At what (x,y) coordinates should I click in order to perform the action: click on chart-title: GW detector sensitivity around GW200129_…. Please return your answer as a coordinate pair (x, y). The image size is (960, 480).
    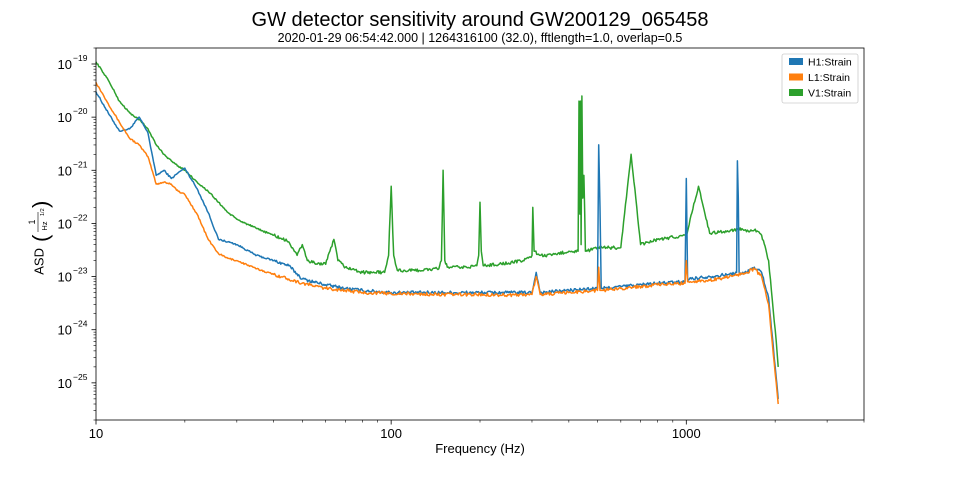
    Looking at the image, I should click on (480, 20).